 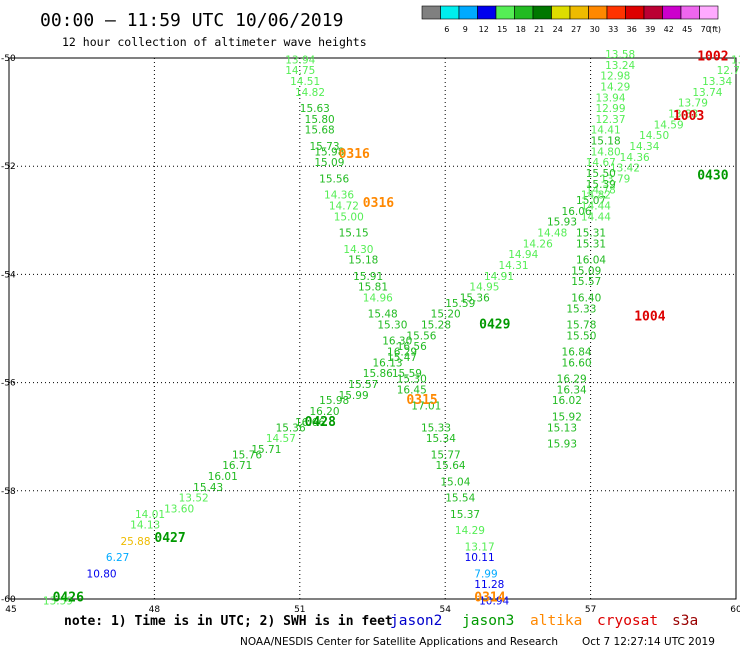 What do you see at coordinates (601, 174) in the screenshot?
I see `swh-value-label: 15.50` at bounding box center [601, 174].